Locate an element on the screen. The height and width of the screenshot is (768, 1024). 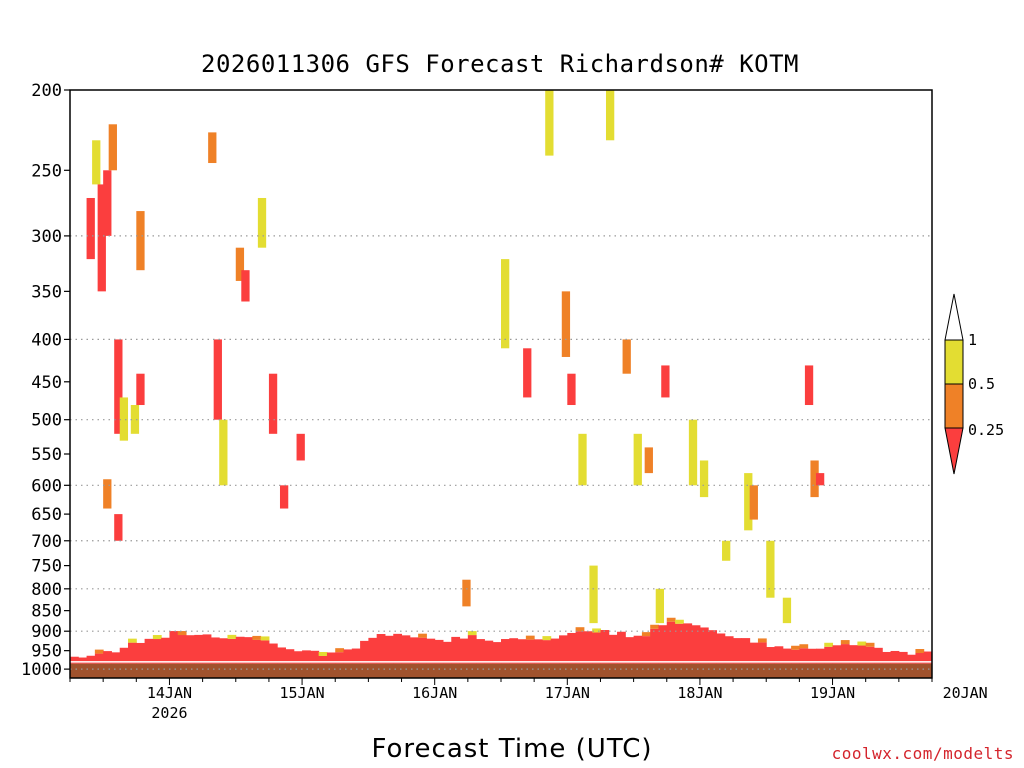
legend-arrow-bottom is located at coordinates (954, 451).